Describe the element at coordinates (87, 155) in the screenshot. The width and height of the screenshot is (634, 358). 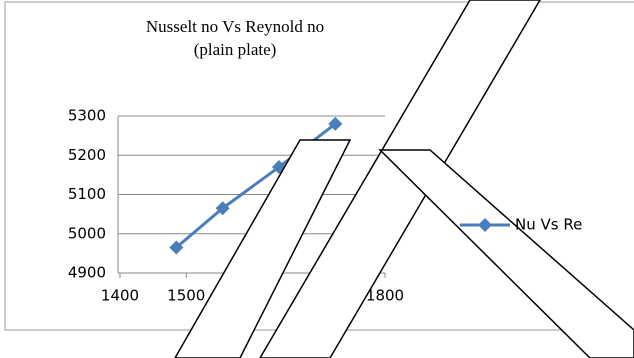
I see `y-tick-label: 5200` at that location.